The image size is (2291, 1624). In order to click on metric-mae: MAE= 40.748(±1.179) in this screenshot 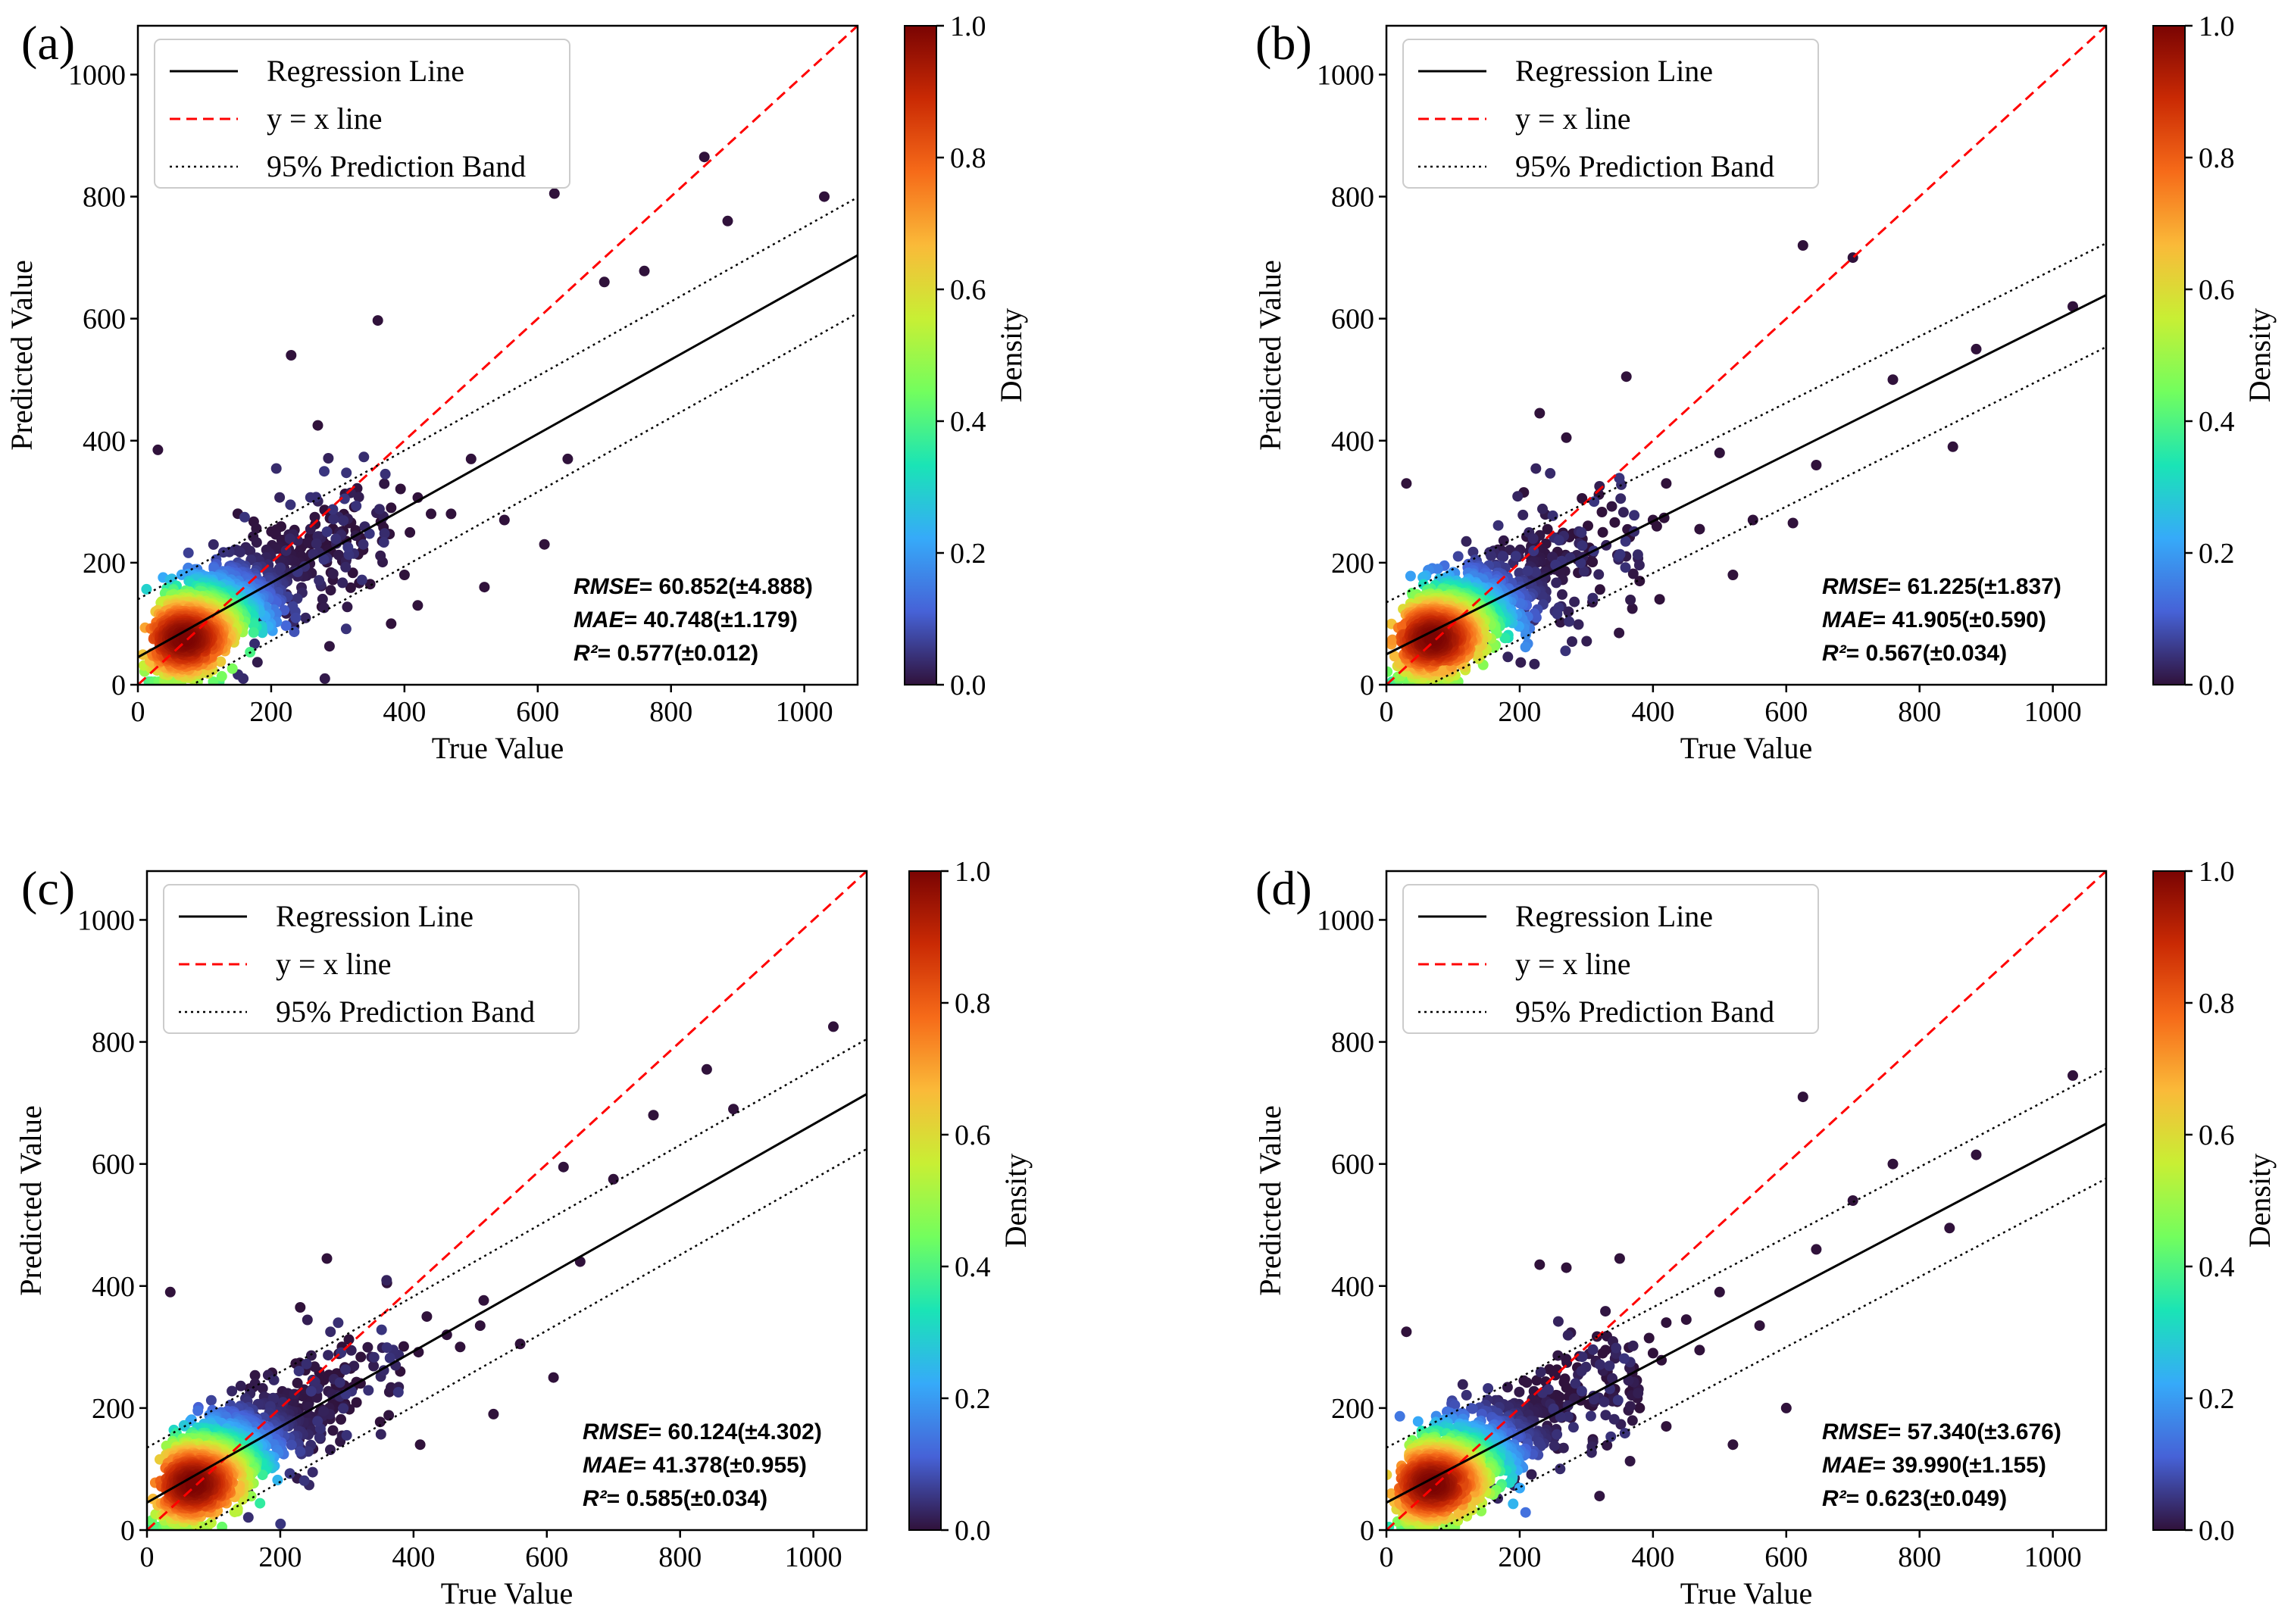, I will do `click(686, 619)`.